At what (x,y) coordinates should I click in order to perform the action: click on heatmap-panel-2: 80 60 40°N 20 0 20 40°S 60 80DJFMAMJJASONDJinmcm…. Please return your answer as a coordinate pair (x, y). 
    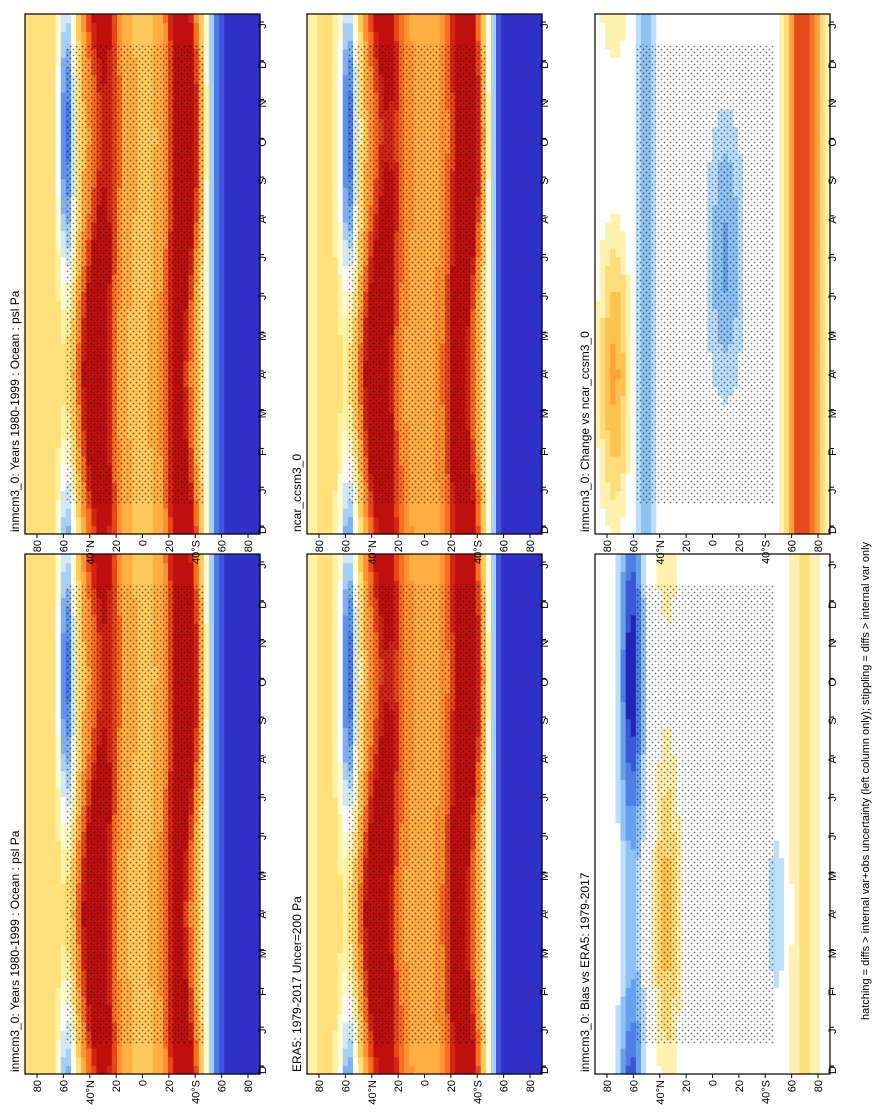
    Looking at the image, I should click on (138, 289).